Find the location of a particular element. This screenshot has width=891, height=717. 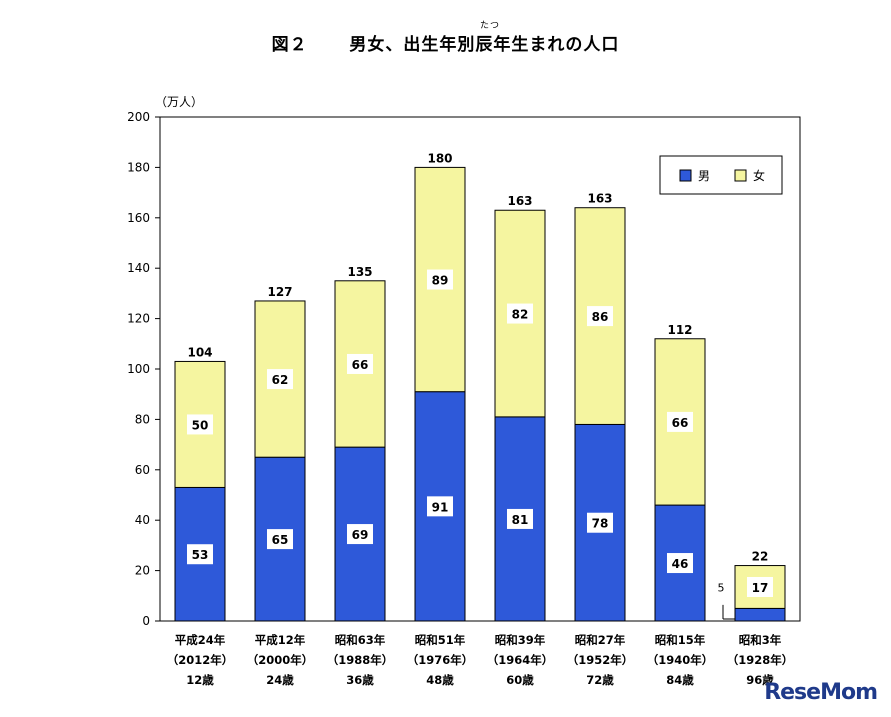

title-text: 男女、出生年別辰年生まれの人口 is located at coordinates (484, 45).